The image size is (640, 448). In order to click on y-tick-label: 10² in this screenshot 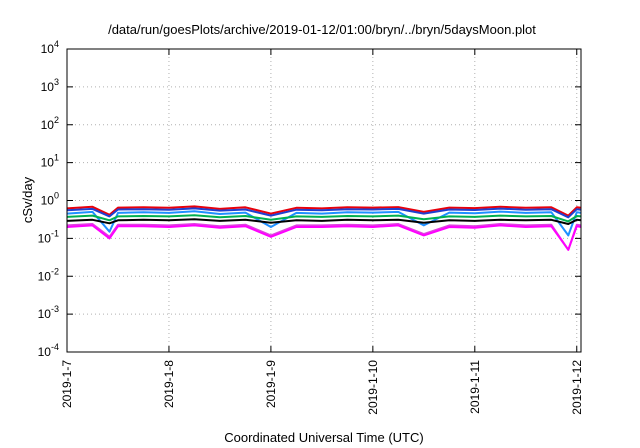, I will do `click(50, 123)`.